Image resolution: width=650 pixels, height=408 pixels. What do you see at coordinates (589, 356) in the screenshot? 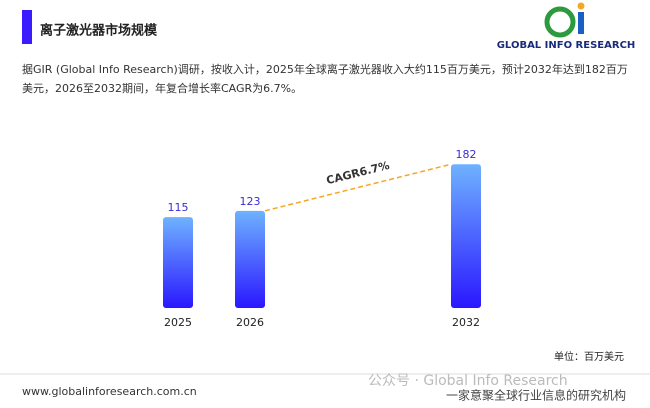
I see `unit-label: 单位：百万美元` at bounding box center [589, 356].